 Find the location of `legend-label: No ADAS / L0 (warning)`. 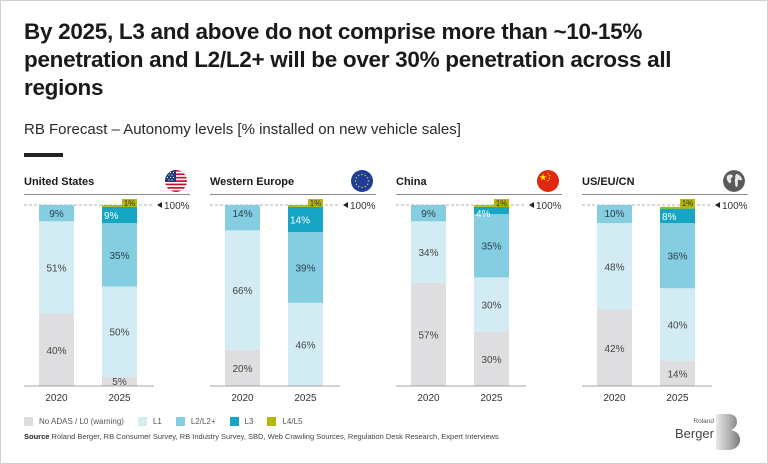

legend-label: No ADAS / L0 (warning) is located at coordinates (81, 421).